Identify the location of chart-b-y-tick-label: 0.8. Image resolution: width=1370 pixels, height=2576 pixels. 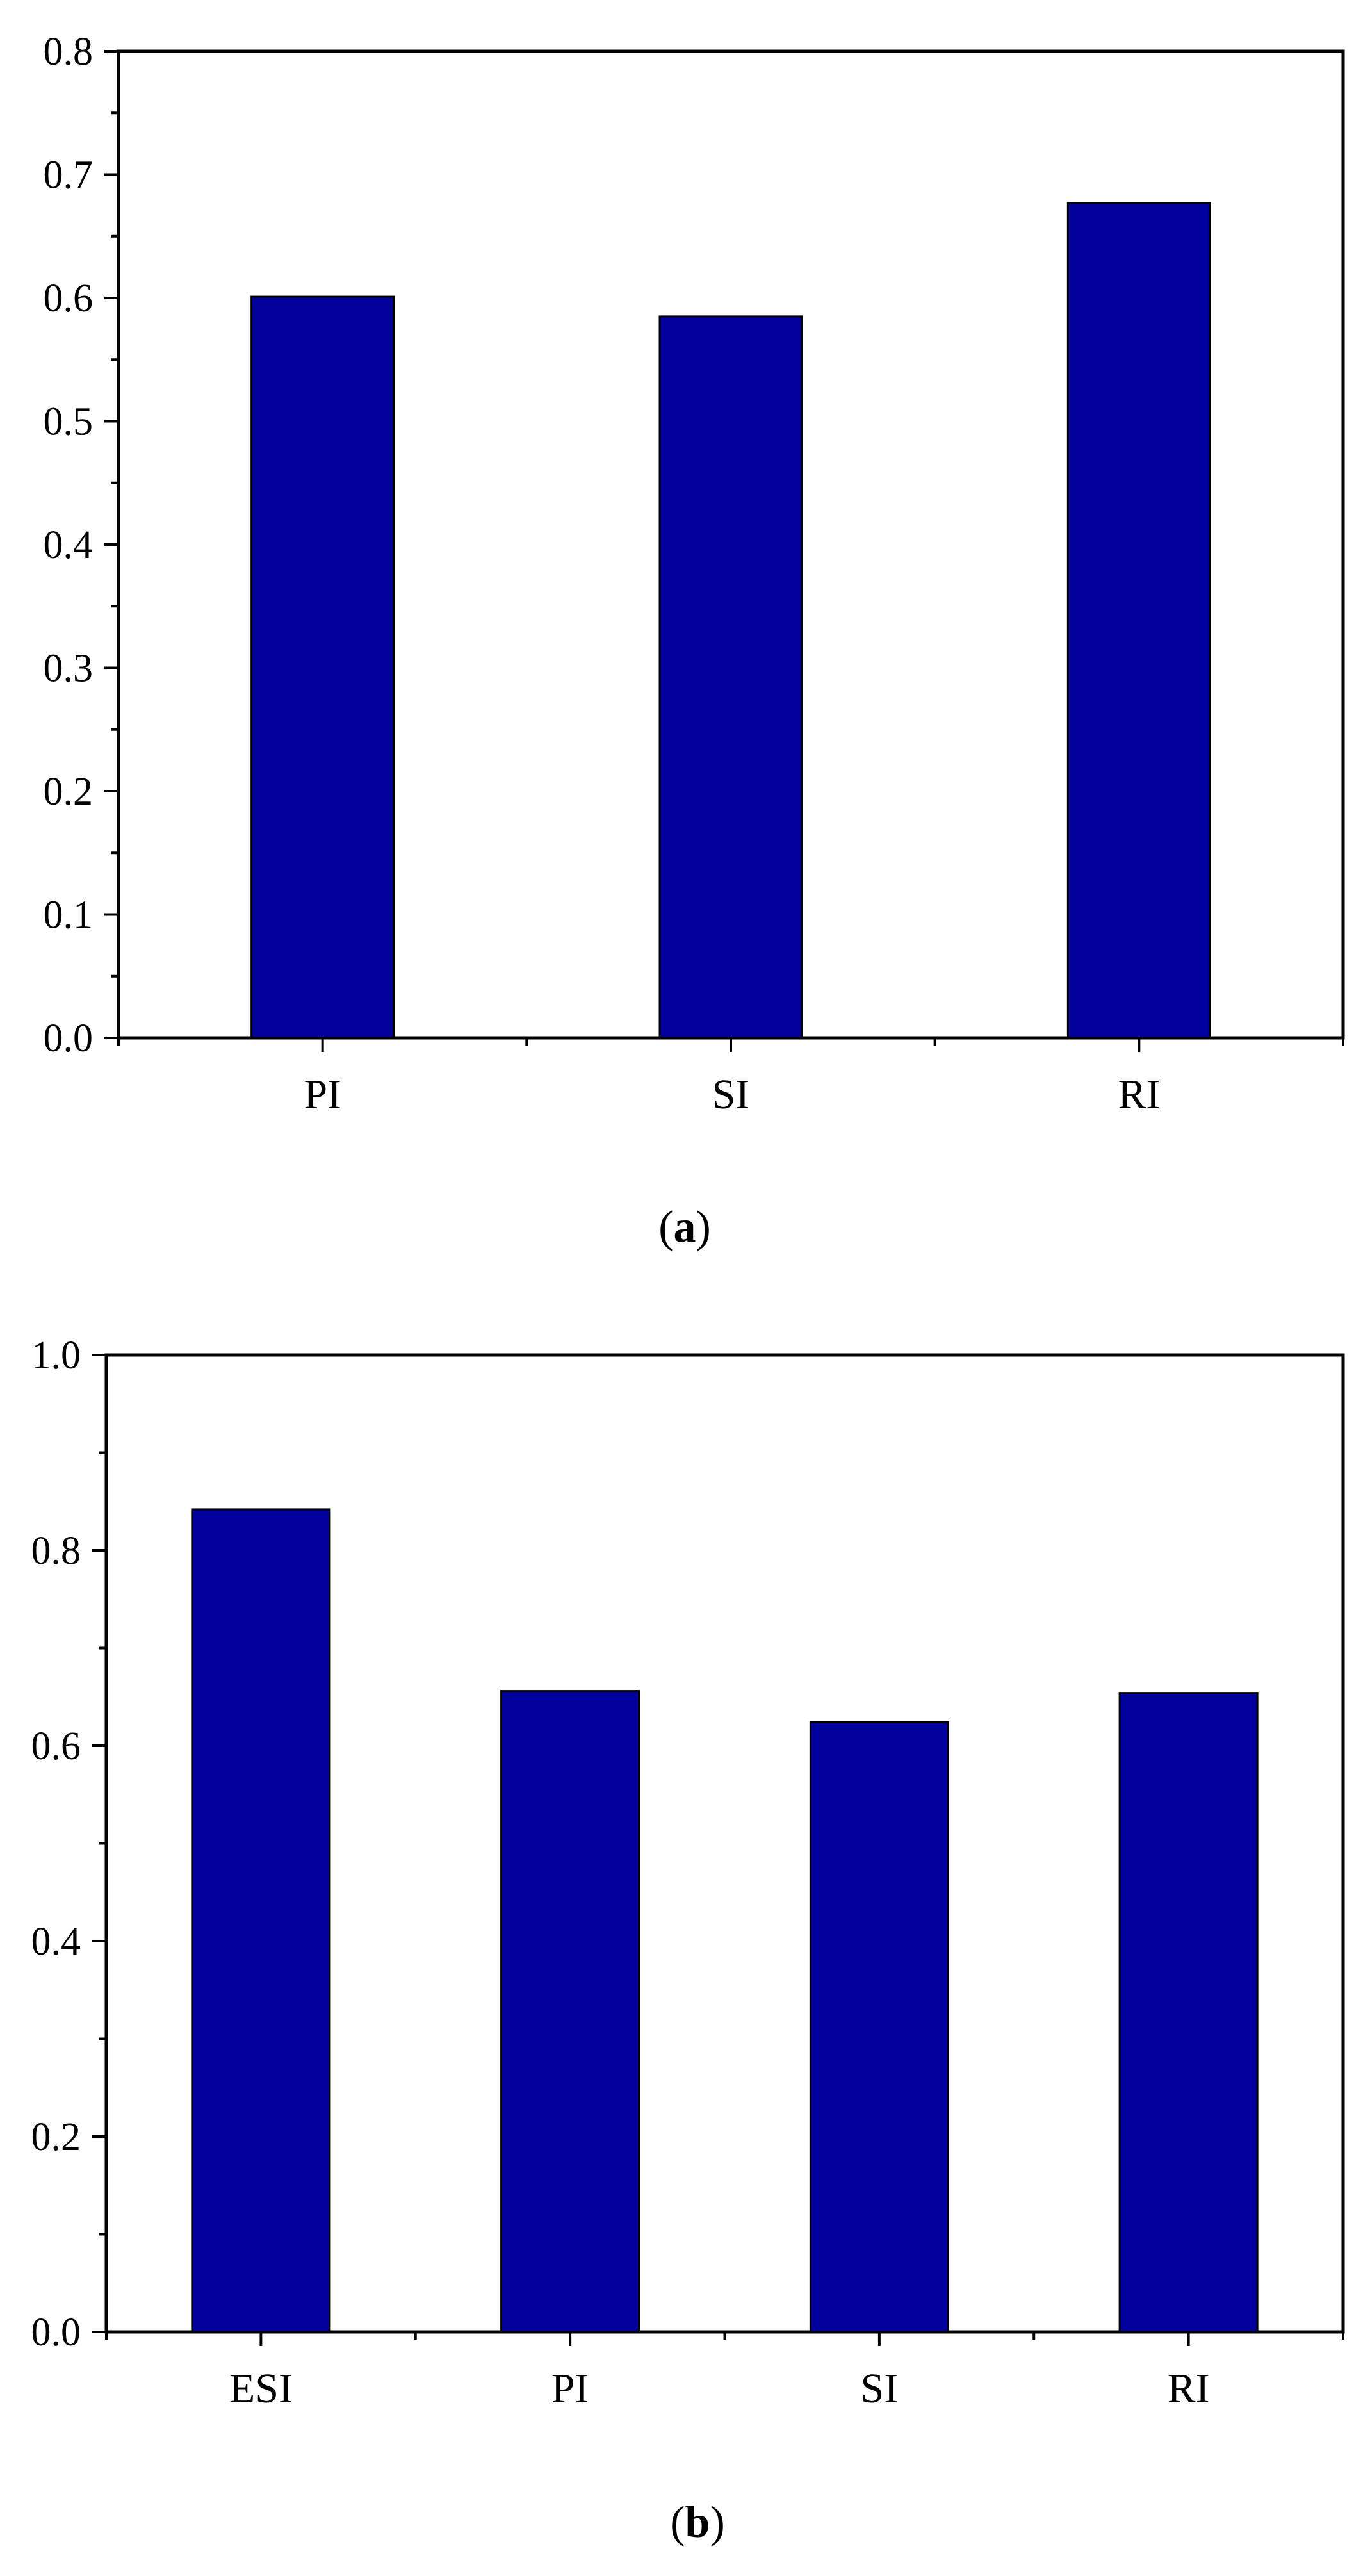
(56, 1551).